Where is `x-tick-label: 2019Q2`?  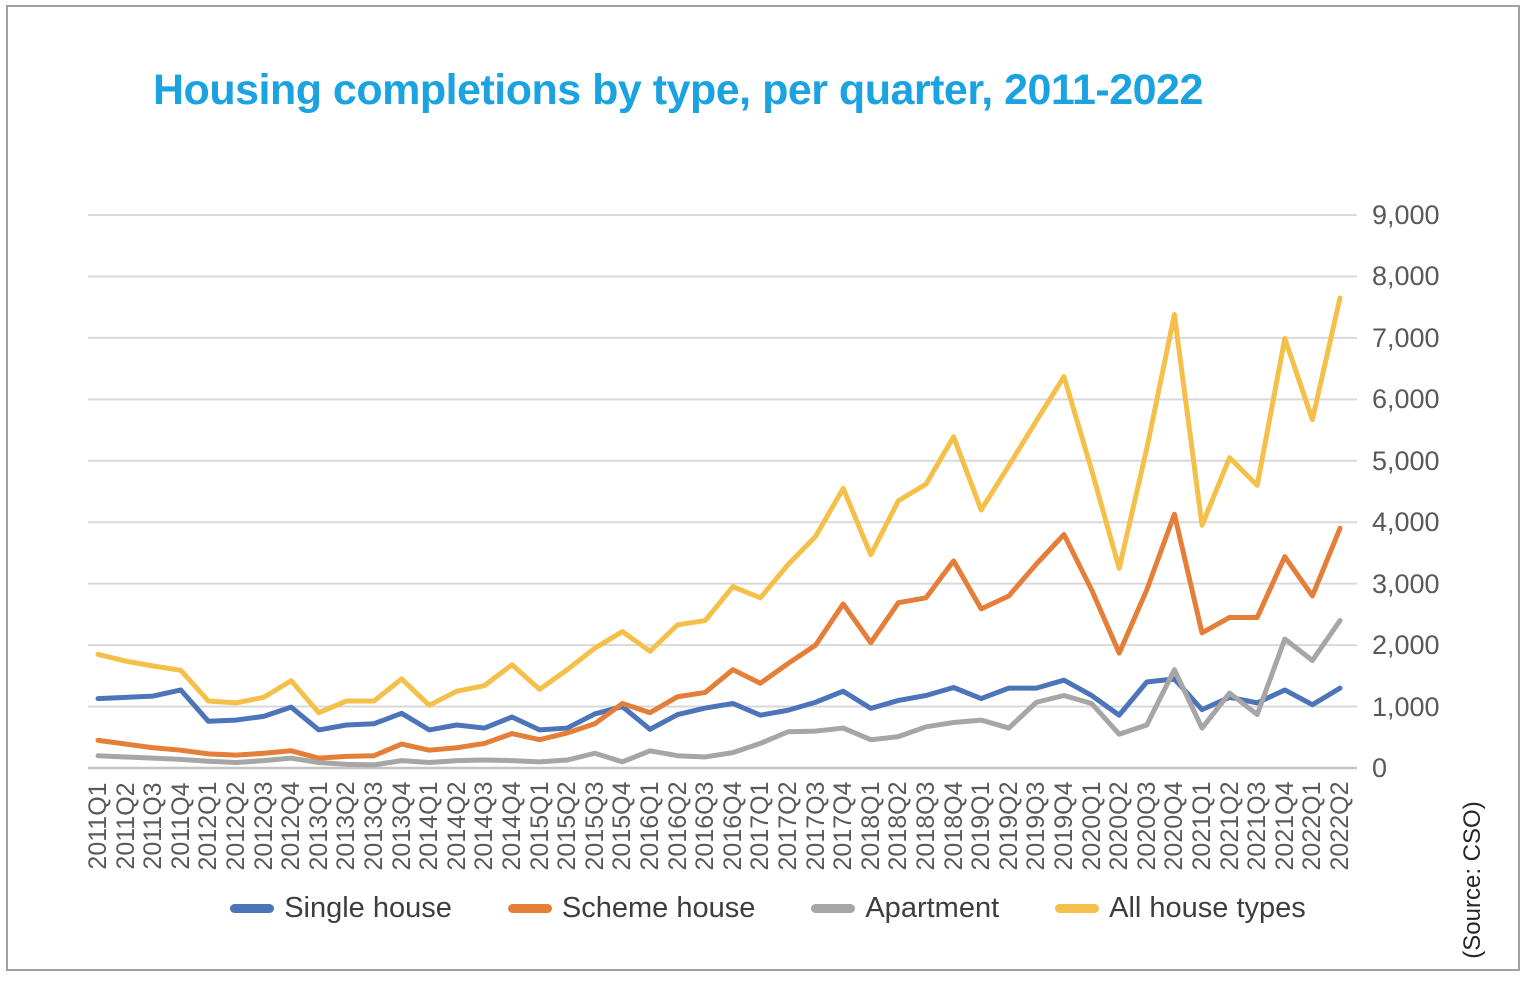 x-tick-label: 2019Q2 is located at coordinates (1008, 826).